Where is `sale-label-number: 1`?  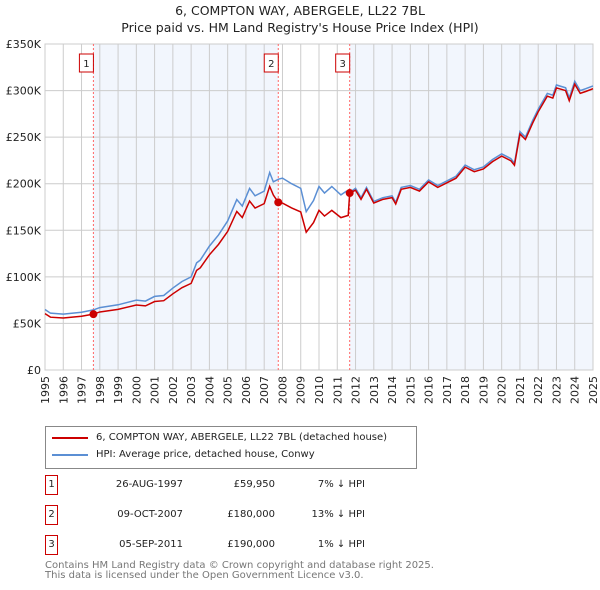 sale-label-number: 1 is located at coordinates (86, 64).